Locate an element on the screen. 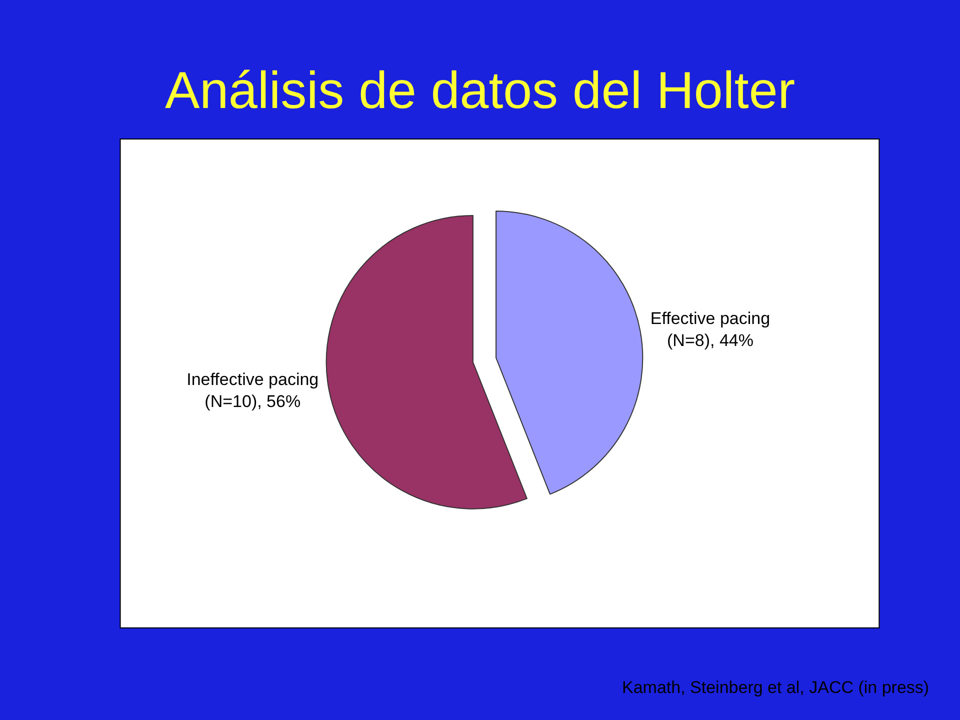 The image size is (960, 720). data-label: (N=10), 56% is located at coordinates (252, 401).